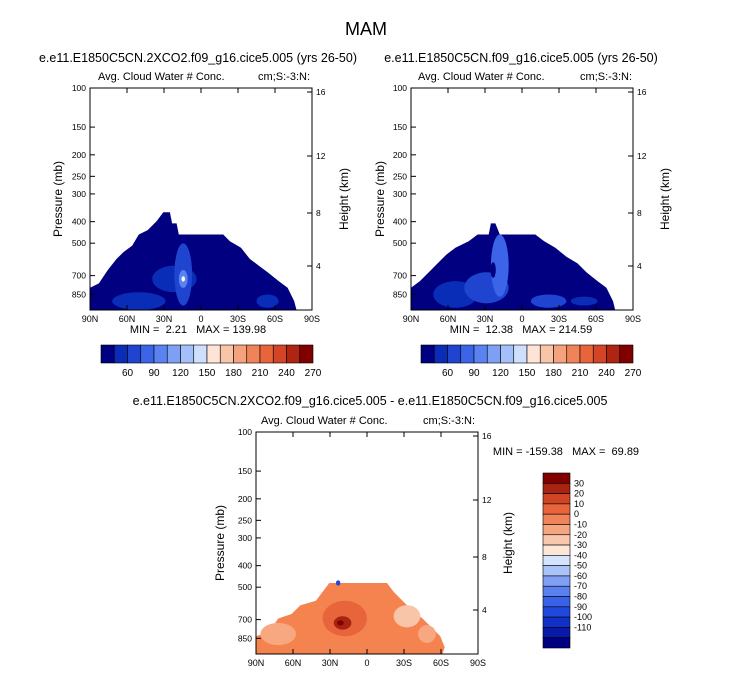  I want to click on colorbar-label: -30, so click(580, 545).